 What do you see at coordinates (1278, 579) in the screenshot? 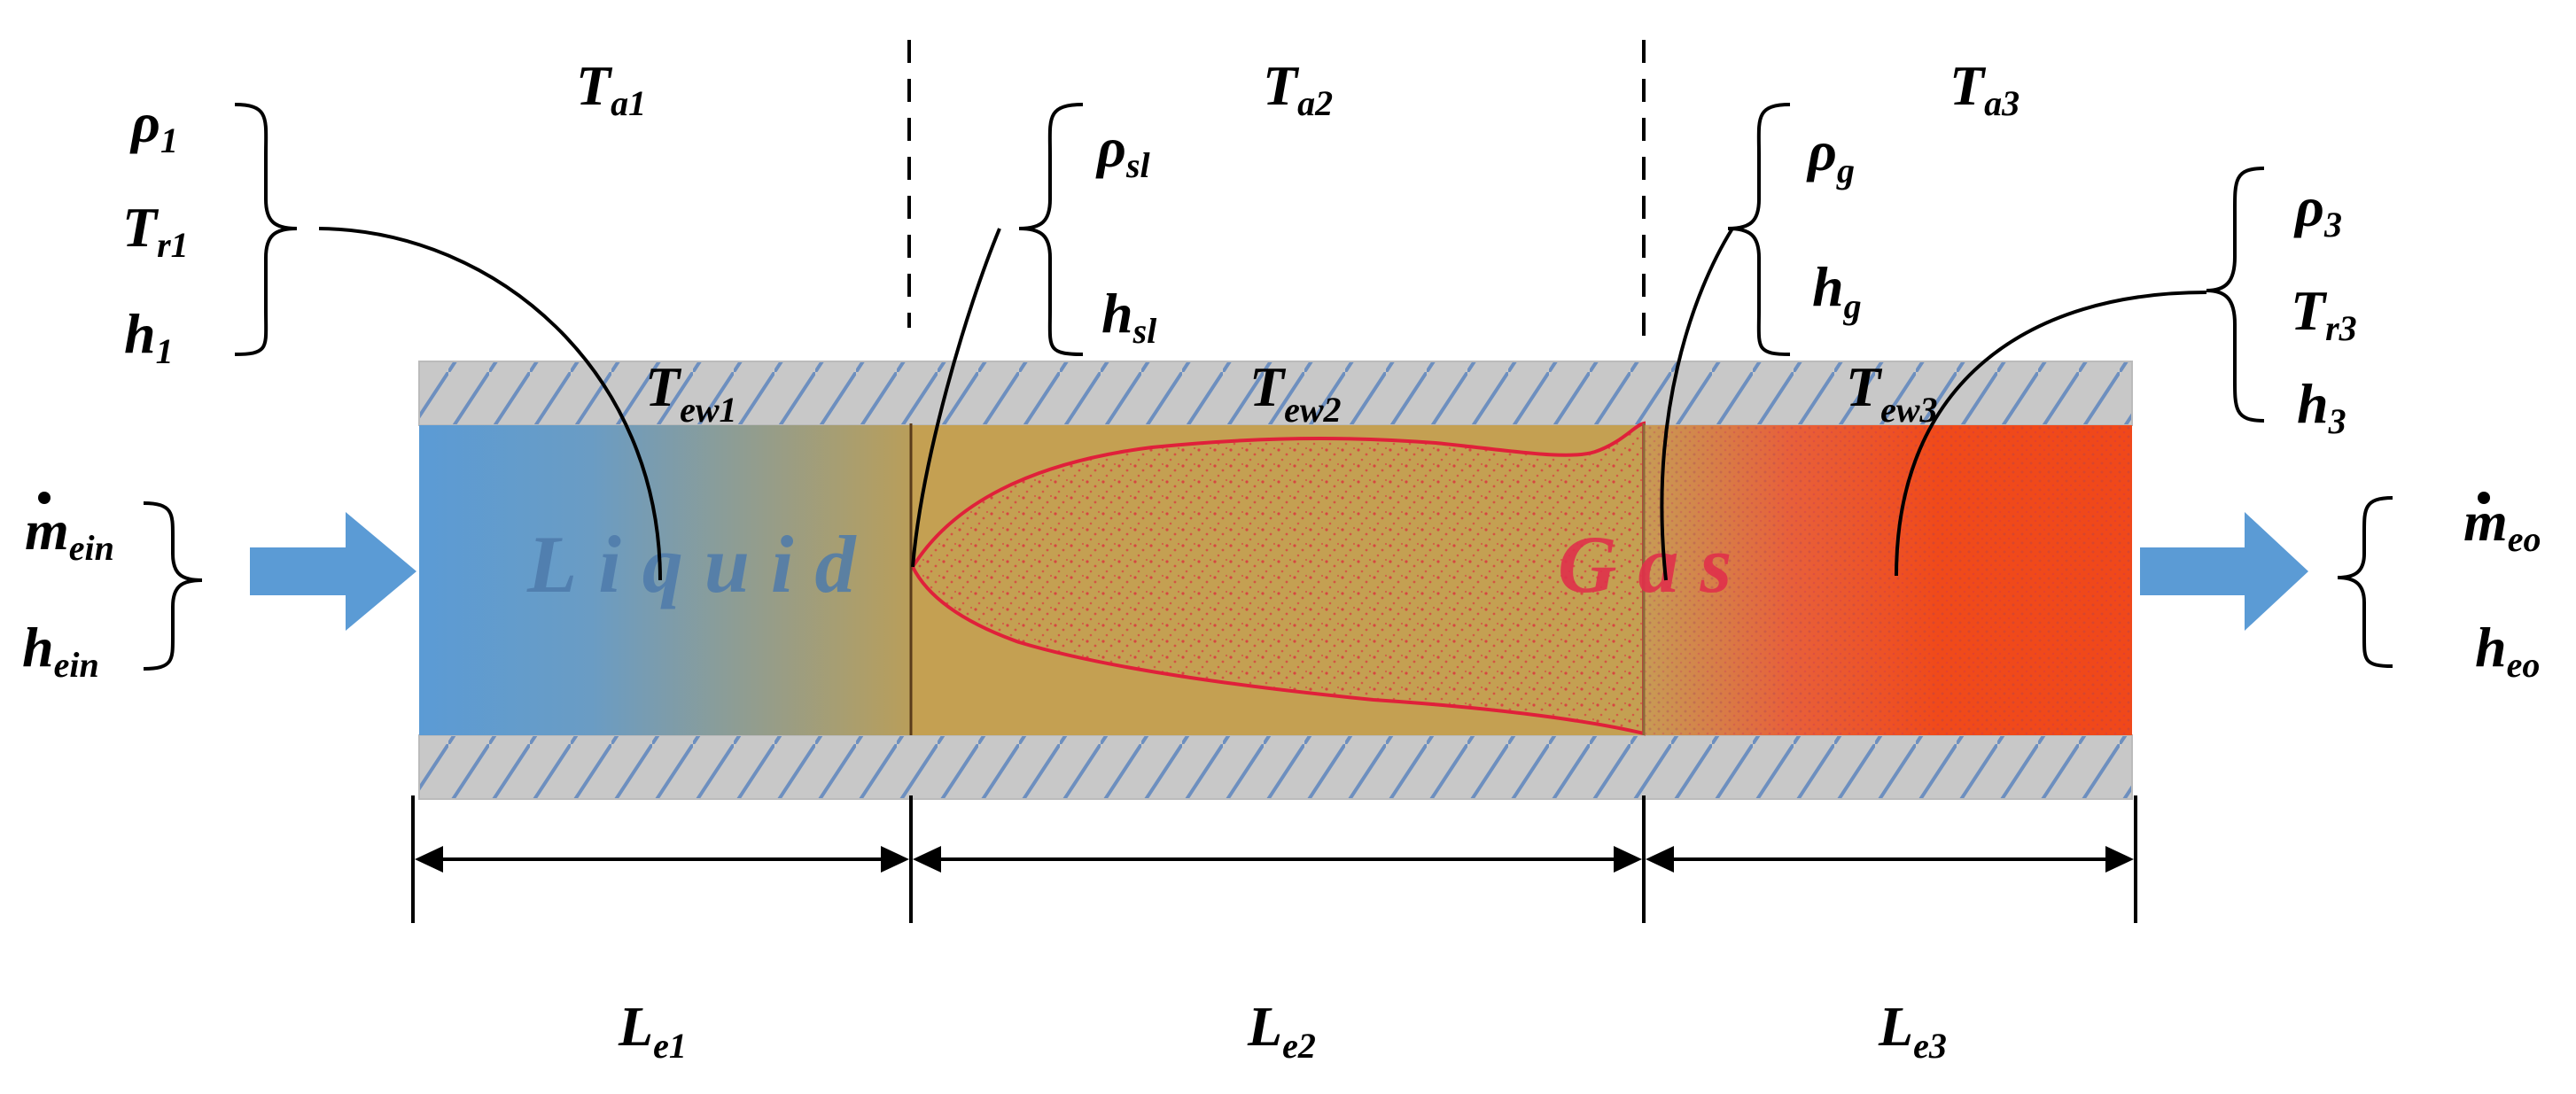
I see `two-phase-bubble-region` at bounding box center [1278, 579].